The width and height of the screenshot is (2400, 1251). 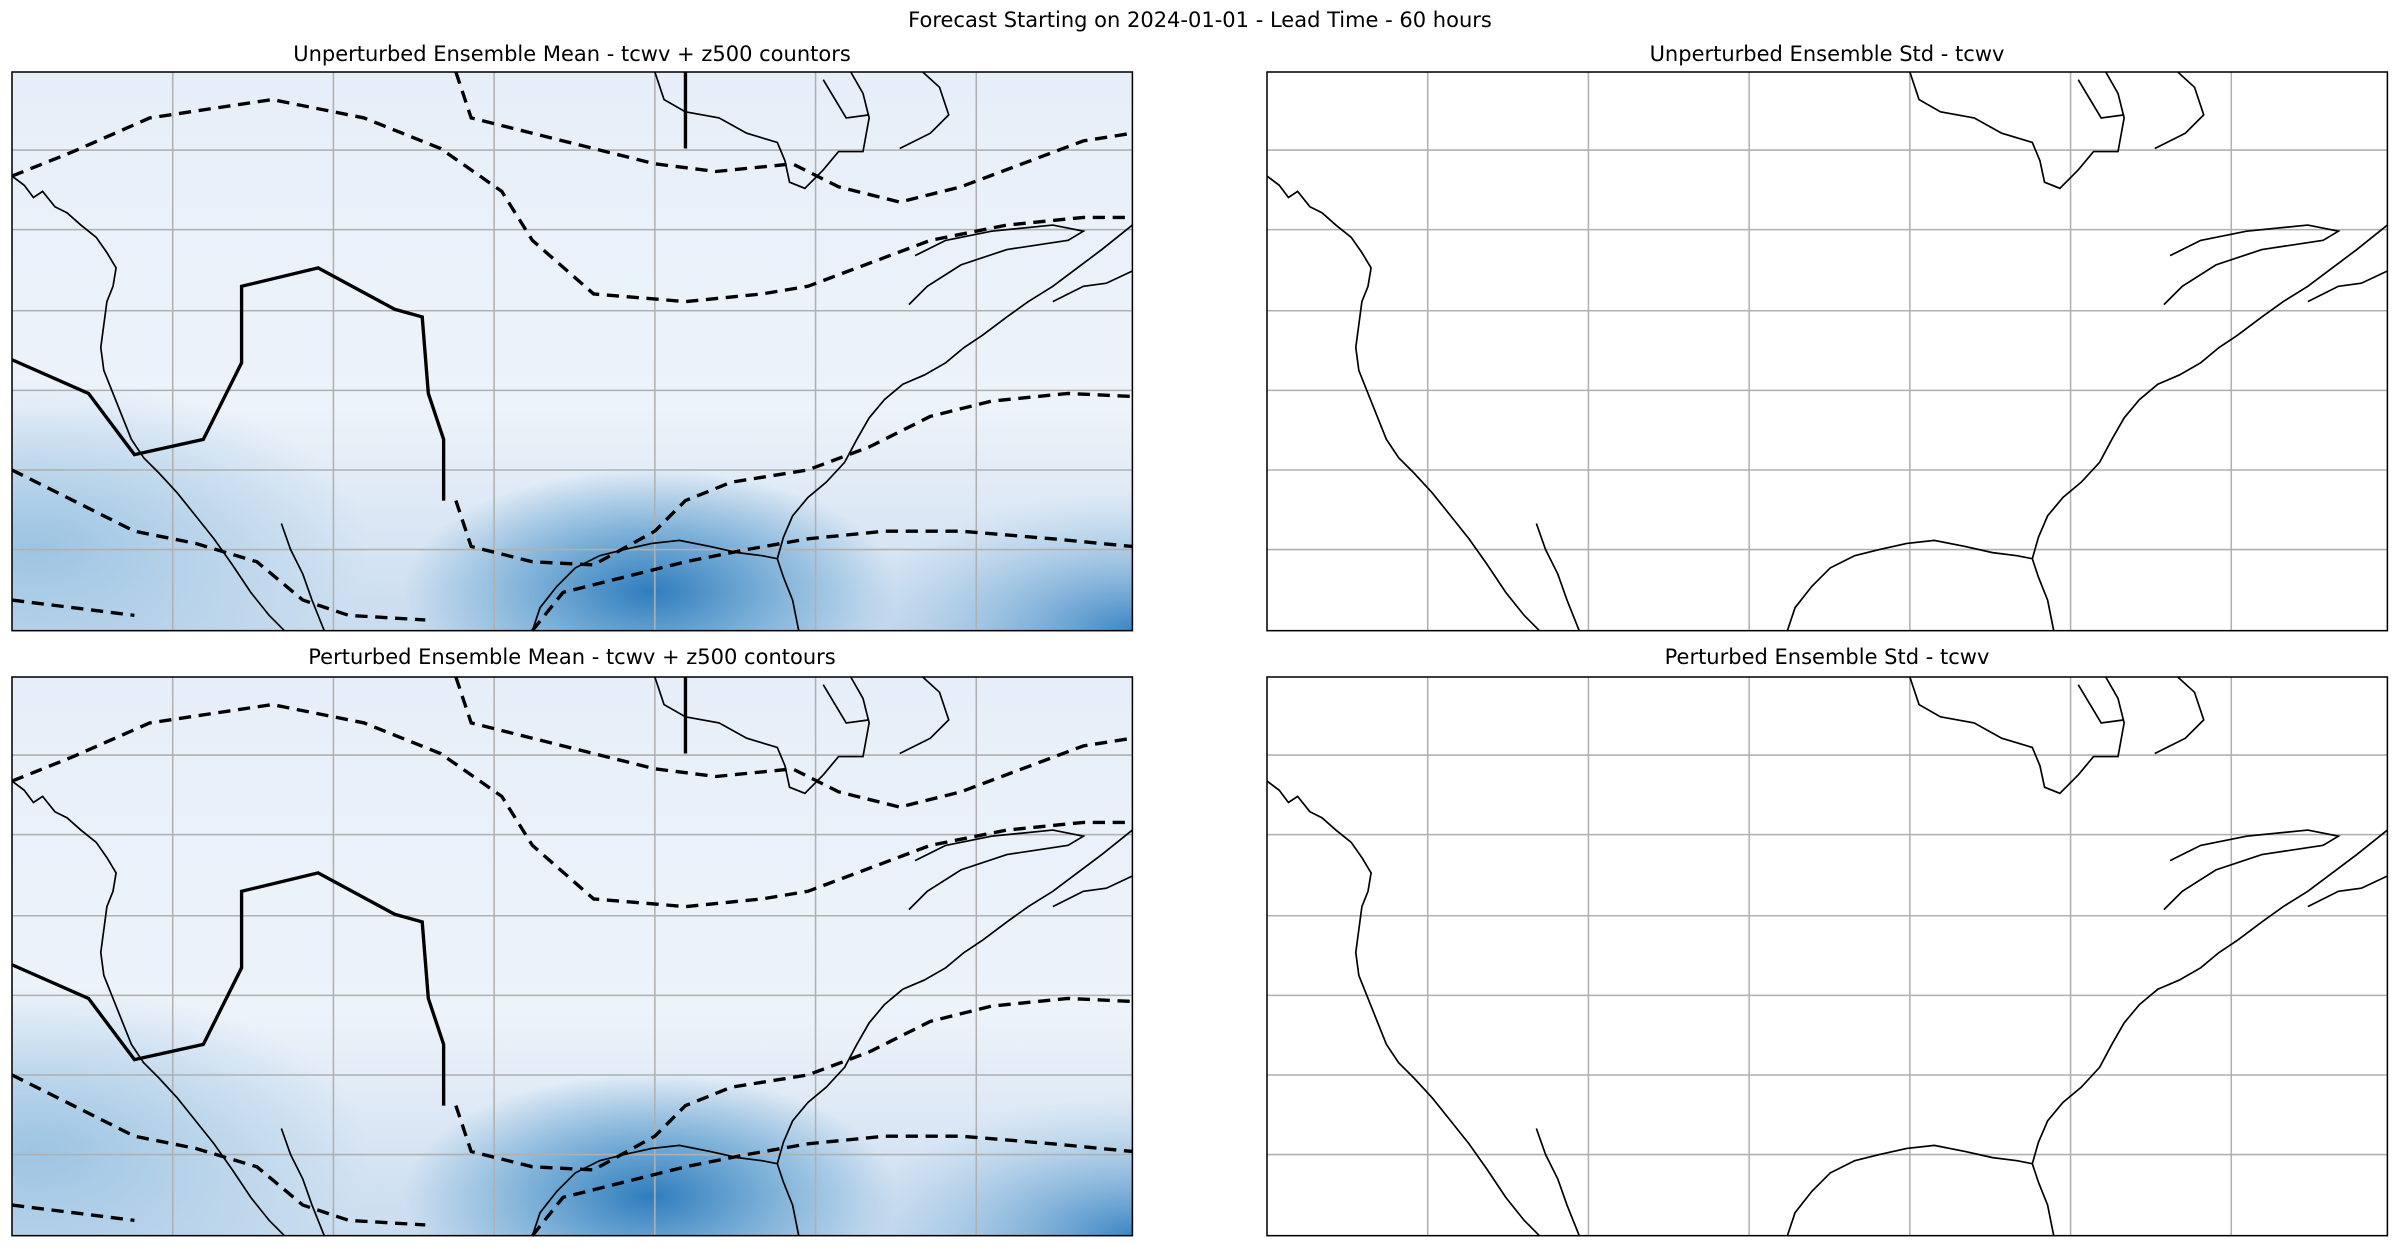 I want to click on panel-title: Perturbed Ensemble Std - tcwv, so click(x=1827, y=657).